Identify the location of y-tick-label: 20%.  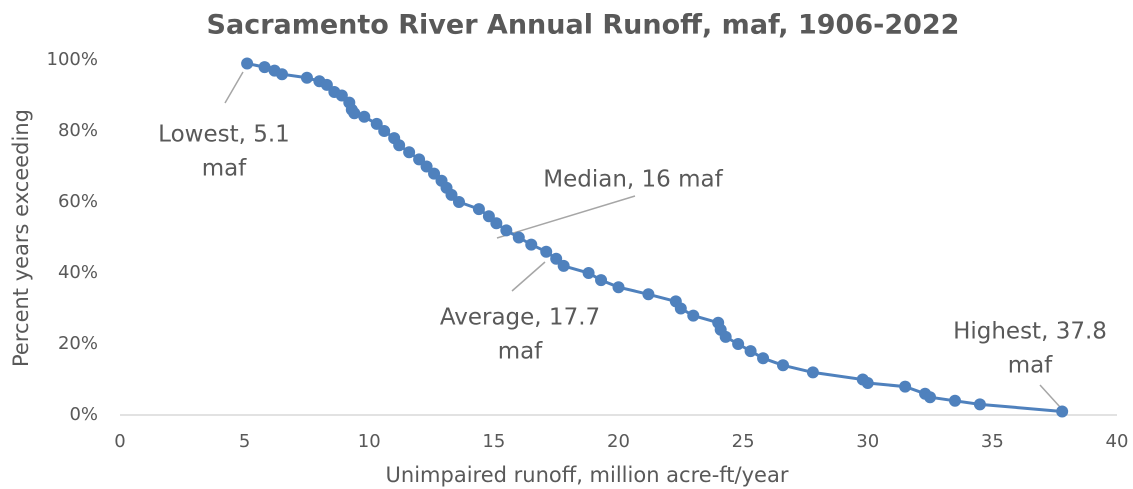
(78, 343).